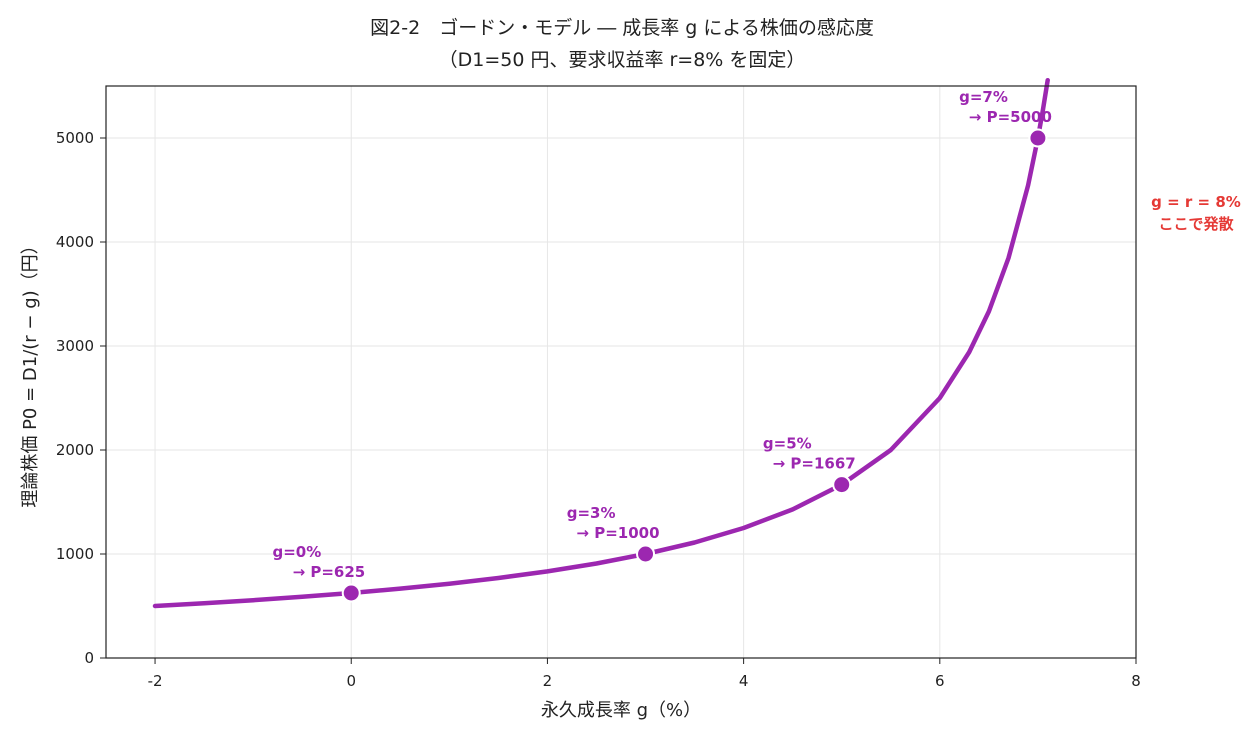  I want to click on x-tick-label: -2, so click(155, 681).